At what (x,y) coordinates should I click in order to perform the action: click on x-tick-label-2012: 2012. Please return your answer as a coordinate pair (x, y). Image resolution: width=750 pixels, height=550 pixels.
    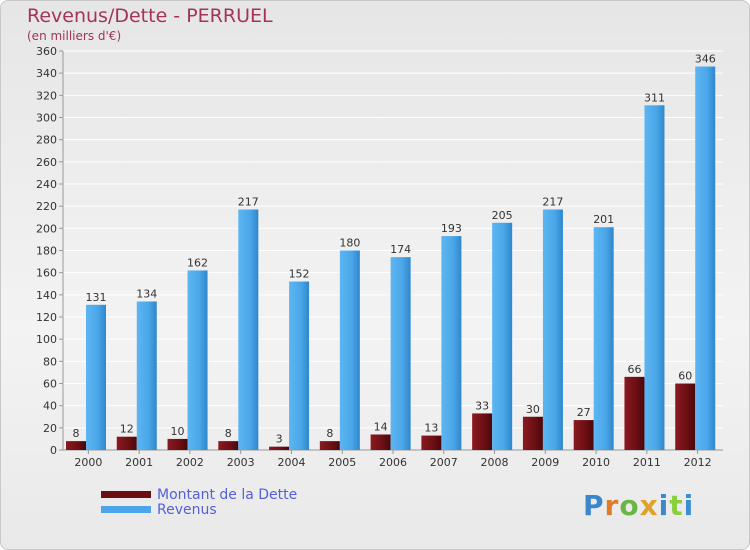
    Looking at the image, I should click on (698, 462).